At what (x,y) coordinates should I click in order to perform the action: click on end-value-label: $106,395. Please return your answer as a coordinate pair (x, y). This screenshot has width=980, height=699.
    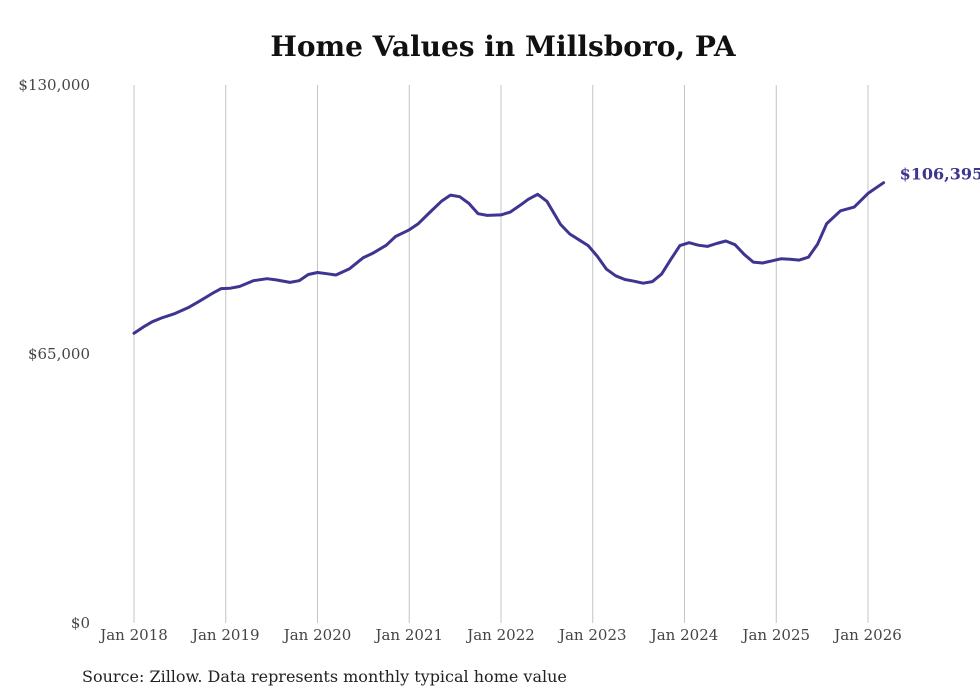
    Looking at the image, I should click on (940, 174).